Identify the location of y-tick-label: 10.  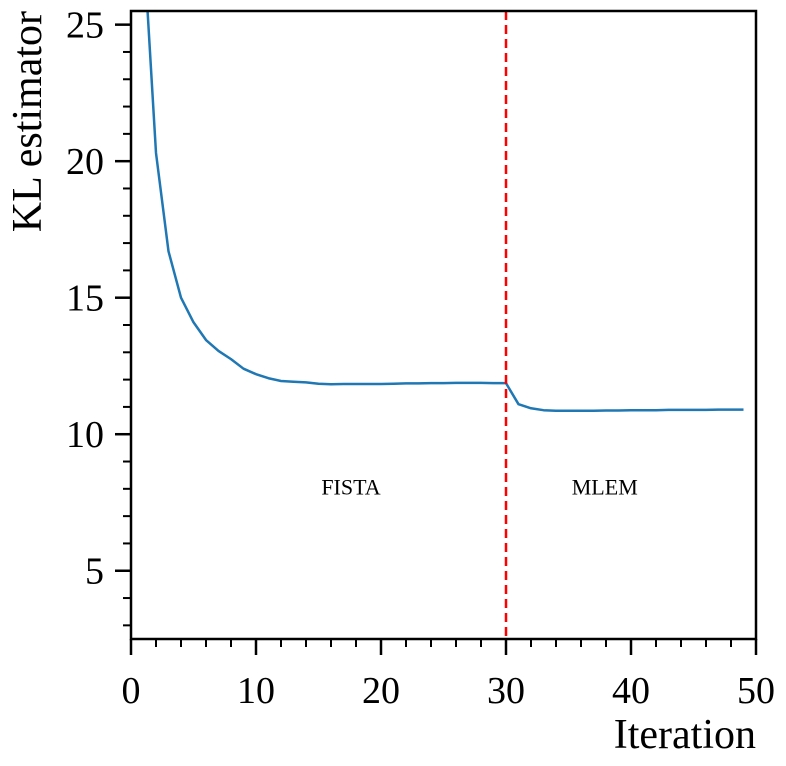
(85, 435).